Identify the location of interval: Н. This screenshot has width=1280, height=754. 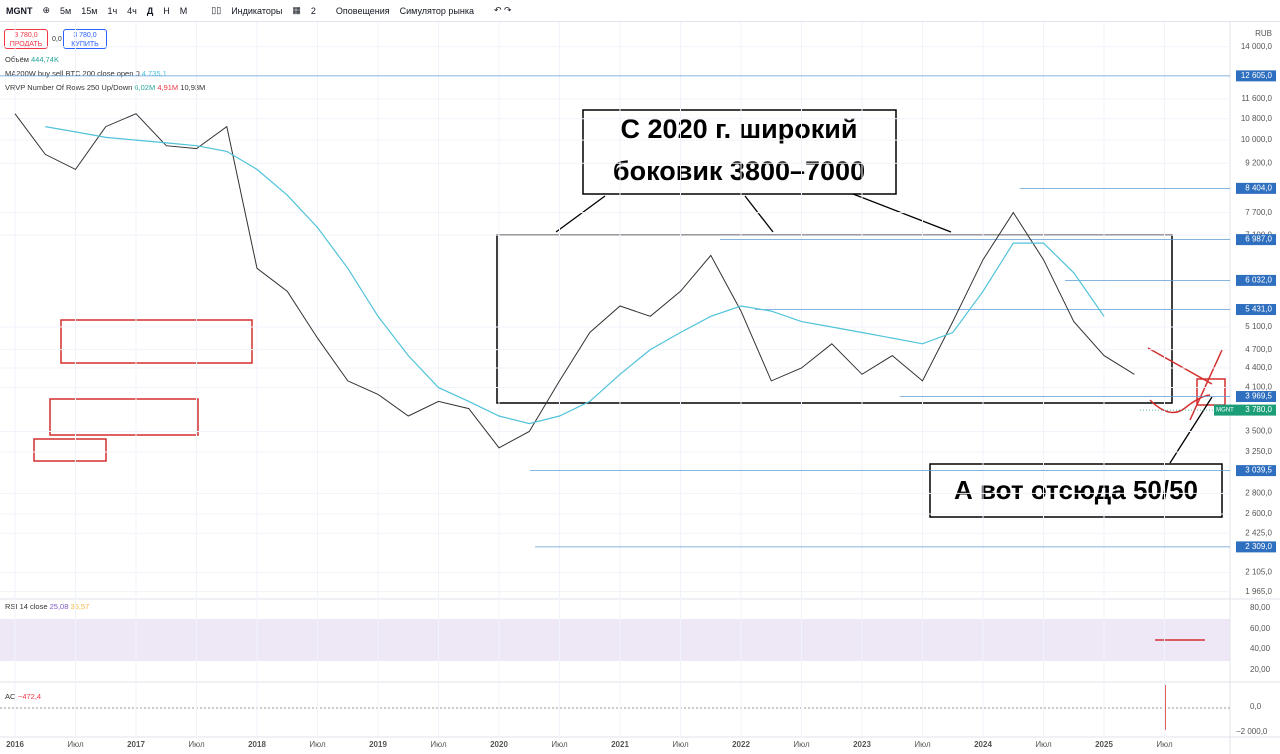
(166, 10).